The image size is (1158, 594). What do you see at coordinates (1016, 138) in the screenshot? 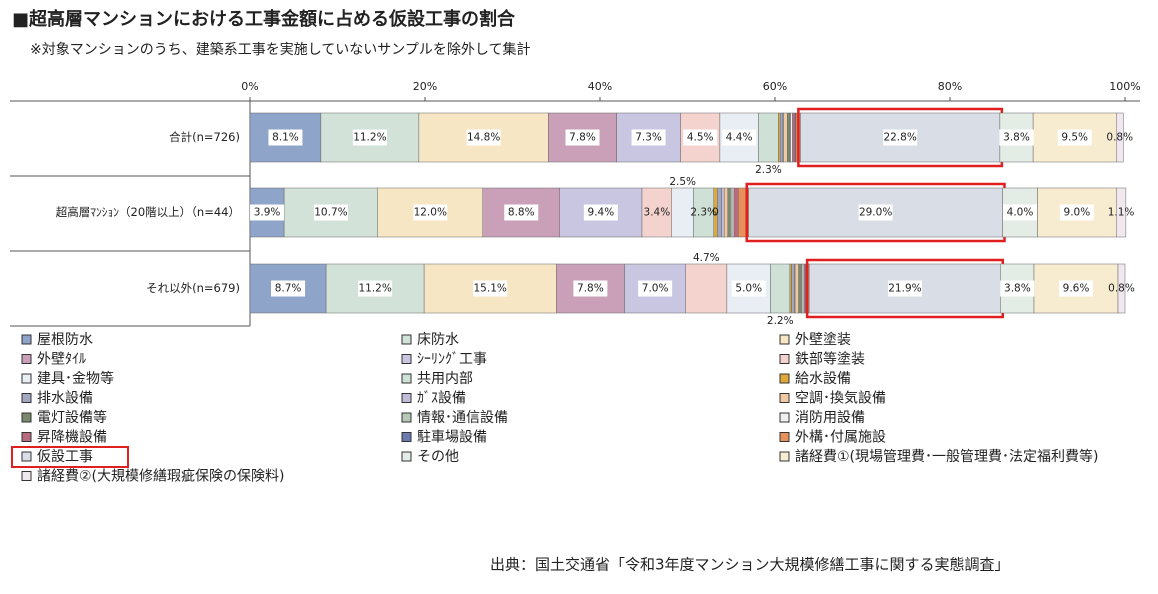
I see `data-label: 3.8%` at bounding box center [1016, 138].